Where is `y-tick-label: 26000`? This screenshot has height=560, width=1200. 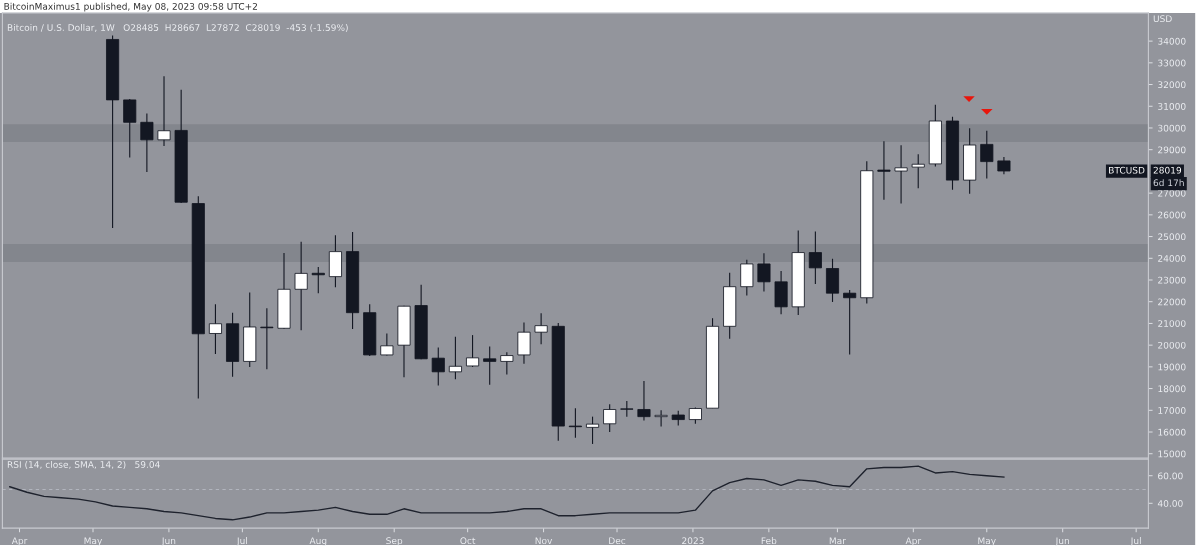
y-tick-label: 26000 is located at coordinates (1172, 215).